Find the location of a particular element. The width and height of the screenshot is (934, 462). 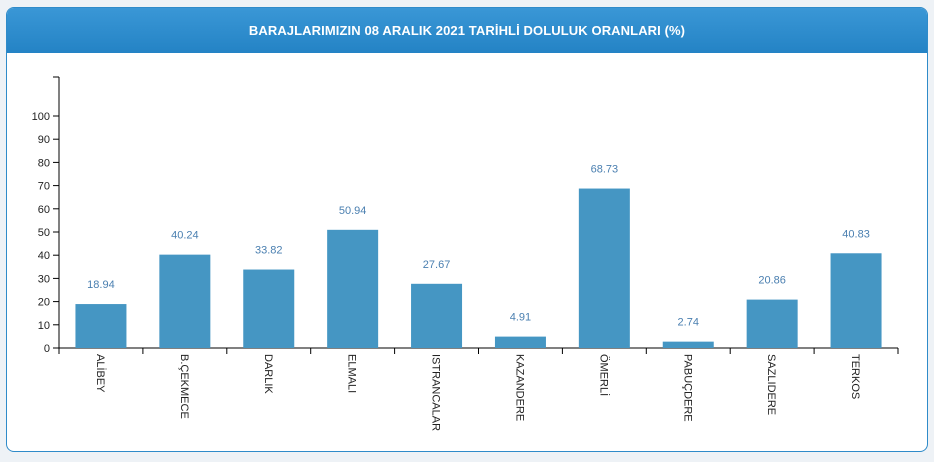

x-tick-label: KAZANDERE is located at coordinates (519, 387).